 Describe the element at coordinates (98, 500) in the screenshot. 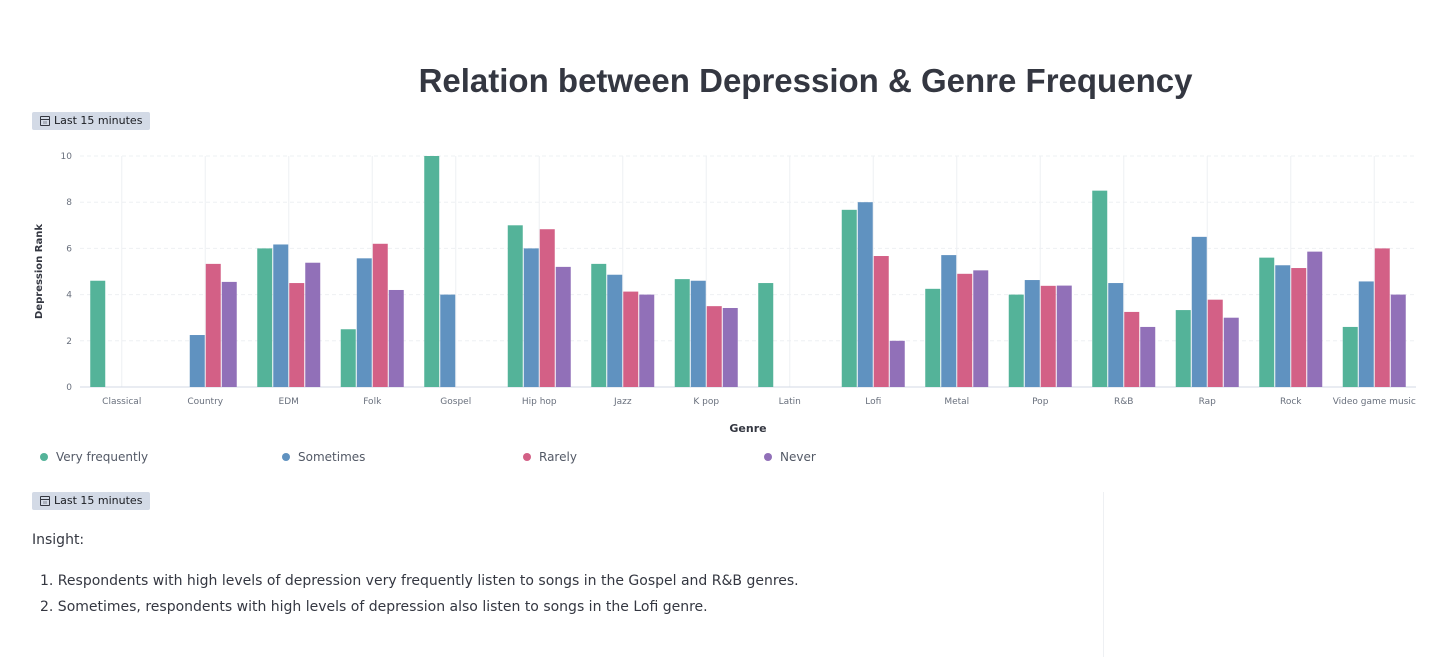

I see `insight-time-label: Last 15 minutes` at that location.